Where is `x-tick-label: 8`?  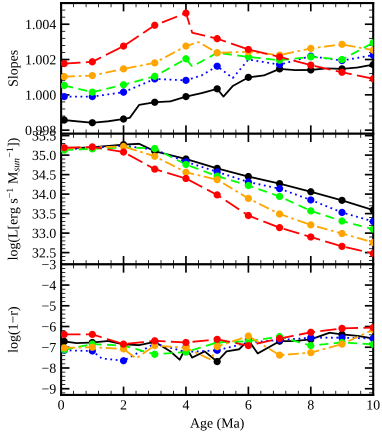
x-tick-label: 8 is located at coordinates (311, 405).